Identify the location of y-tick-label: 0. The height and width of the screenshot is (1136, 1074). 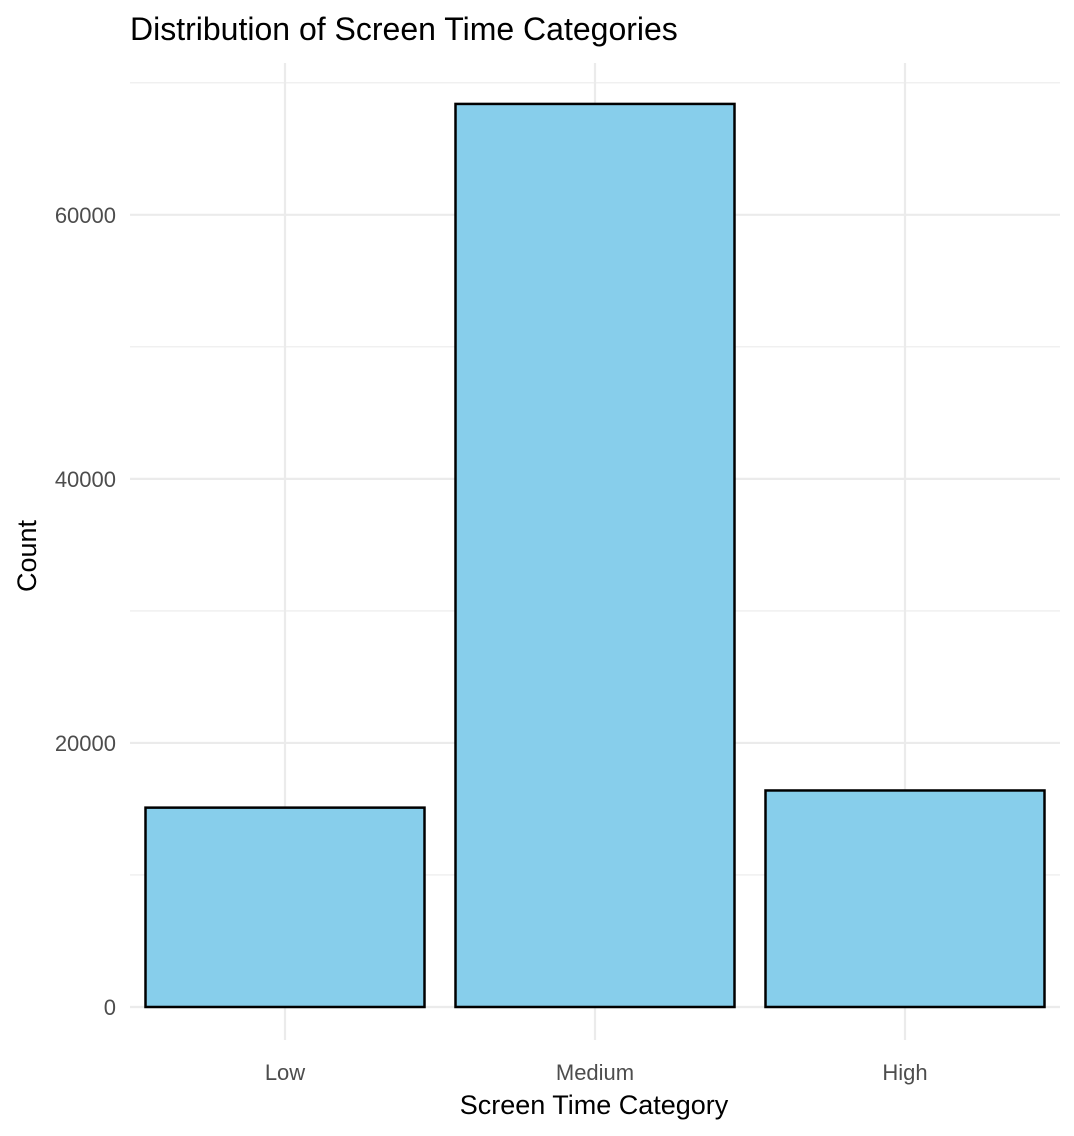
(110, 1007).